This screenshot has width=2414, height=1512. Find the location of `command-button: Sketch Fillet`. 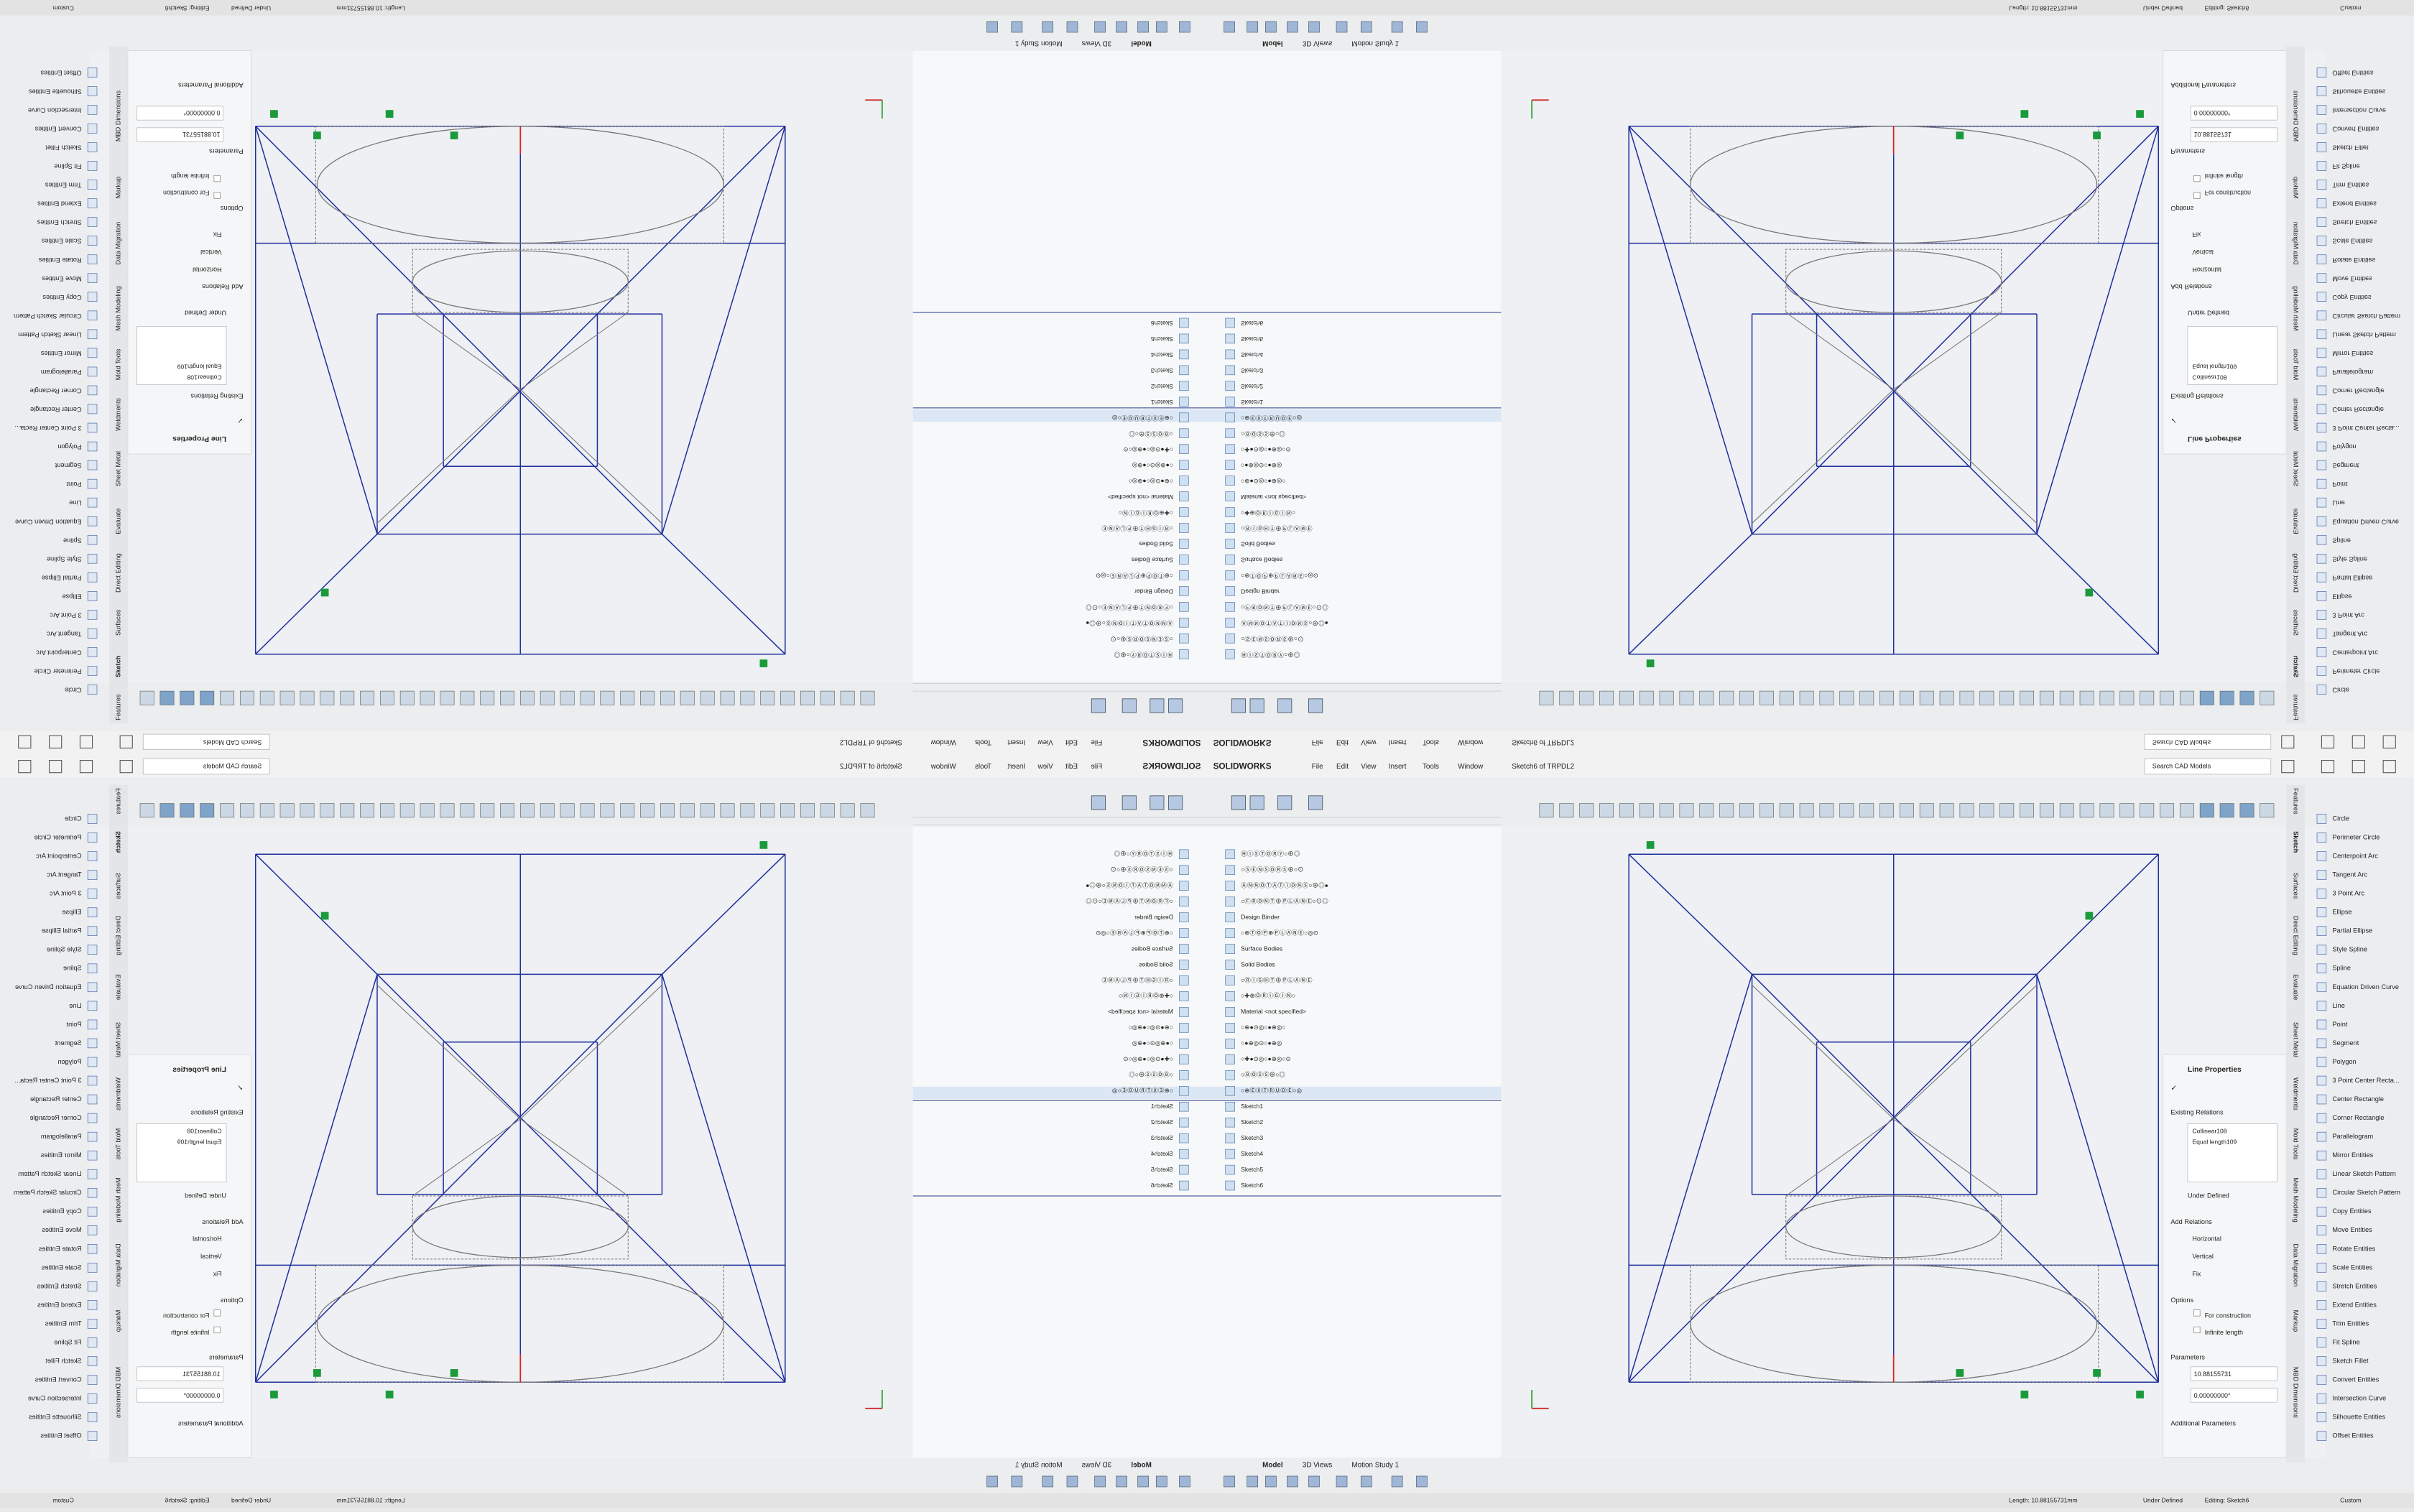

command-button: Sketch Fillet is located at coordinates (2350, 148).